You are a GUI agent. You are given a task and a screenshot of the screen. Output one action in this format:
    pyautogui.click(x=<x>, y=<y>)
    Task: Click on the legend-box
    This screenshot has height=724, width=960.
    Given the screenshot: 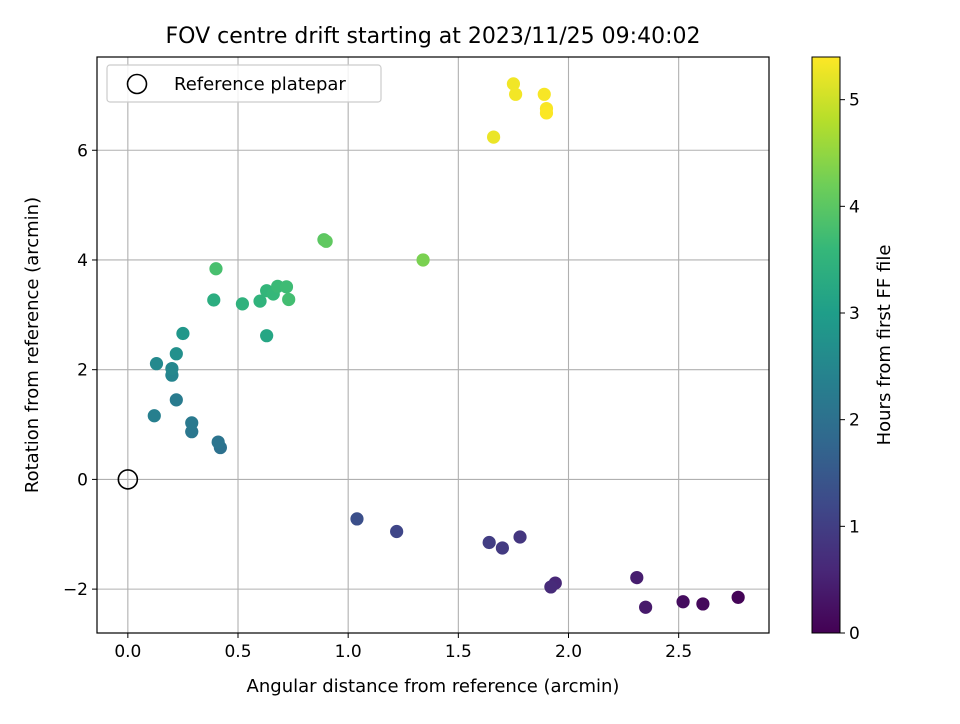 What is the action you would take?
    pyautogui.click(x=244, y=83)
    